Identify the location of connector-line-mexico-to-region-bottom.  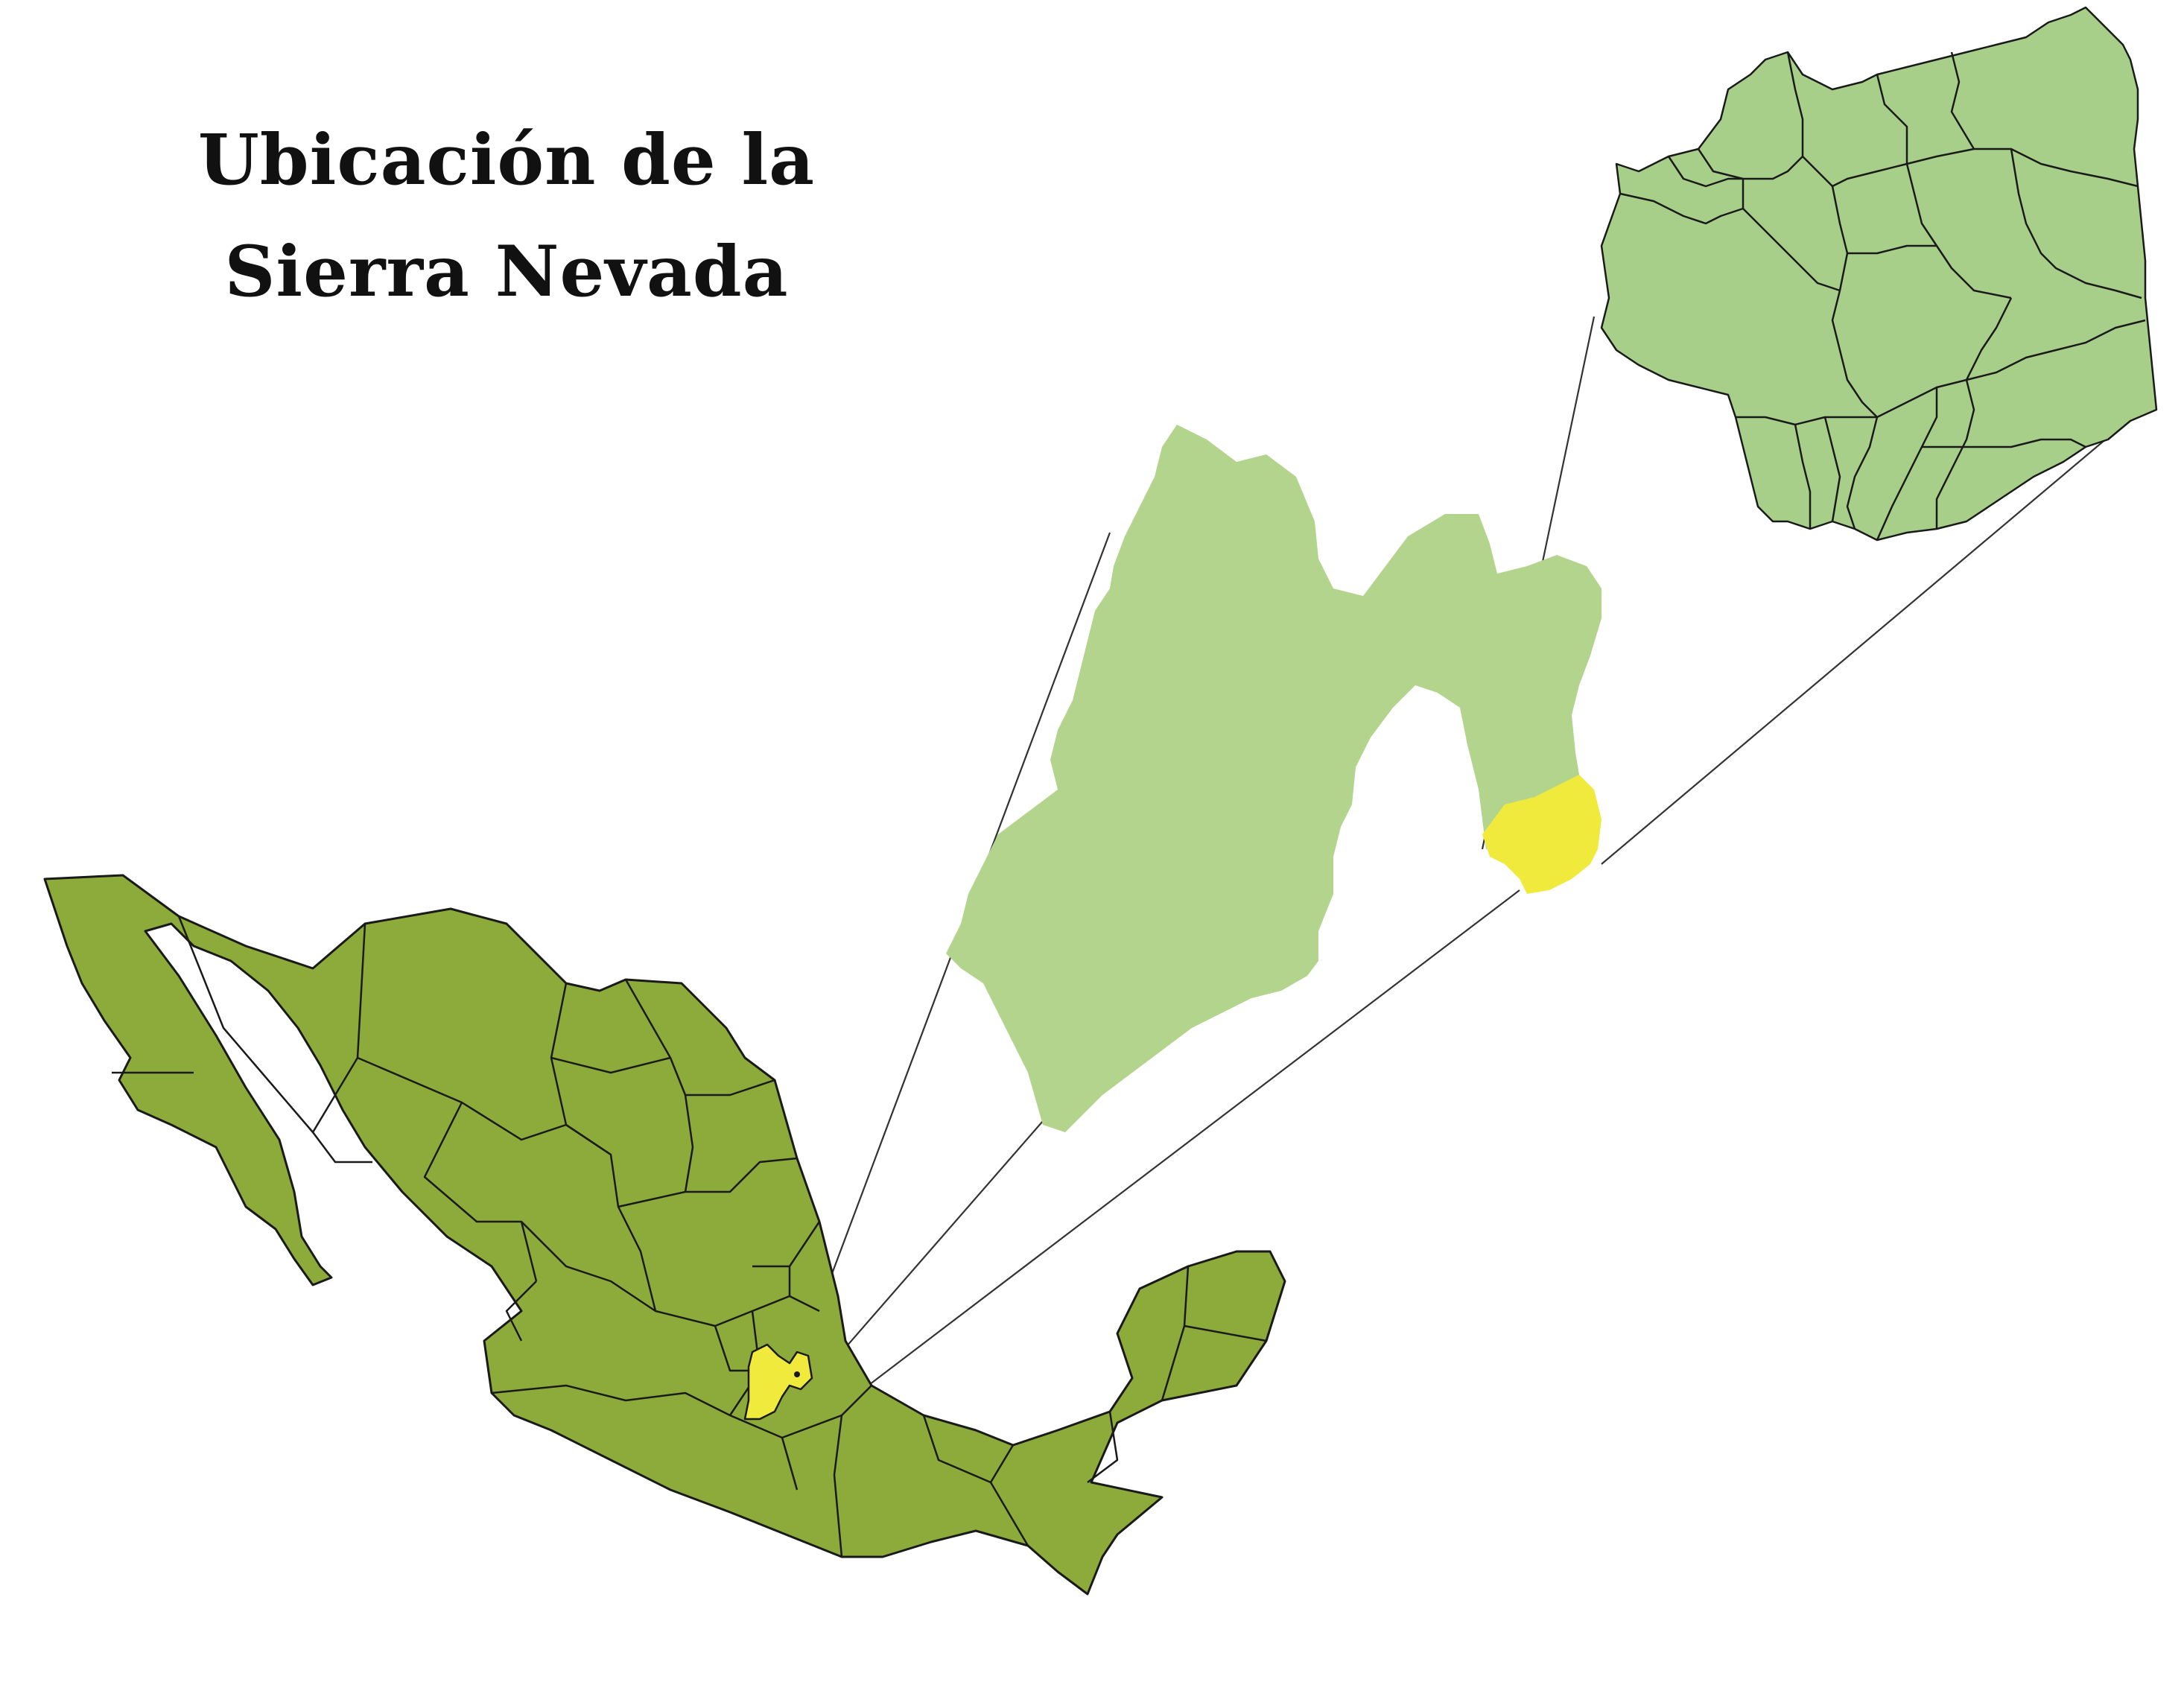
(1162, 1162).